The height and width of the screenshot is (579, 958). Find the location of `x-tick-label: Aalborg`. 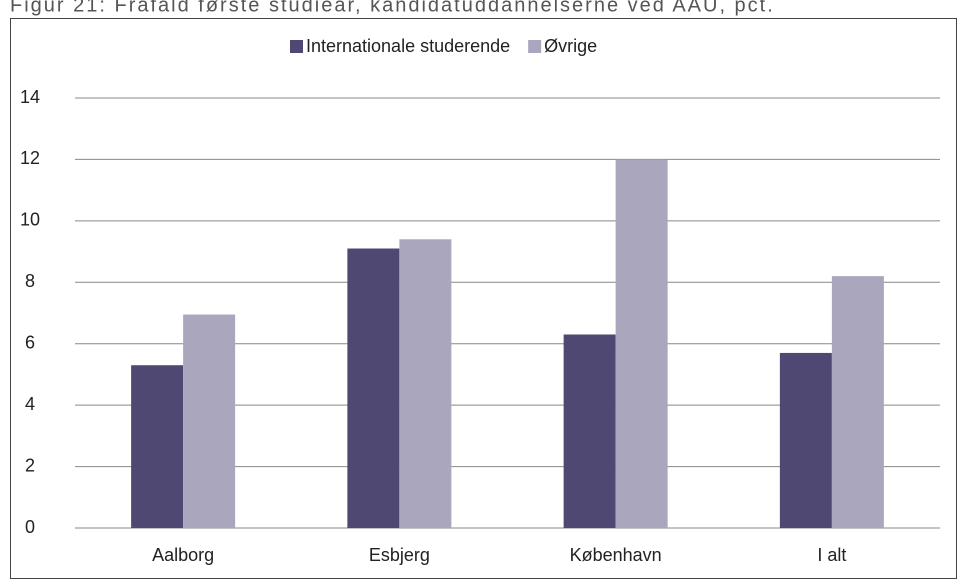

x-tick-label: Aalborg is located at coordinates (183, 555).